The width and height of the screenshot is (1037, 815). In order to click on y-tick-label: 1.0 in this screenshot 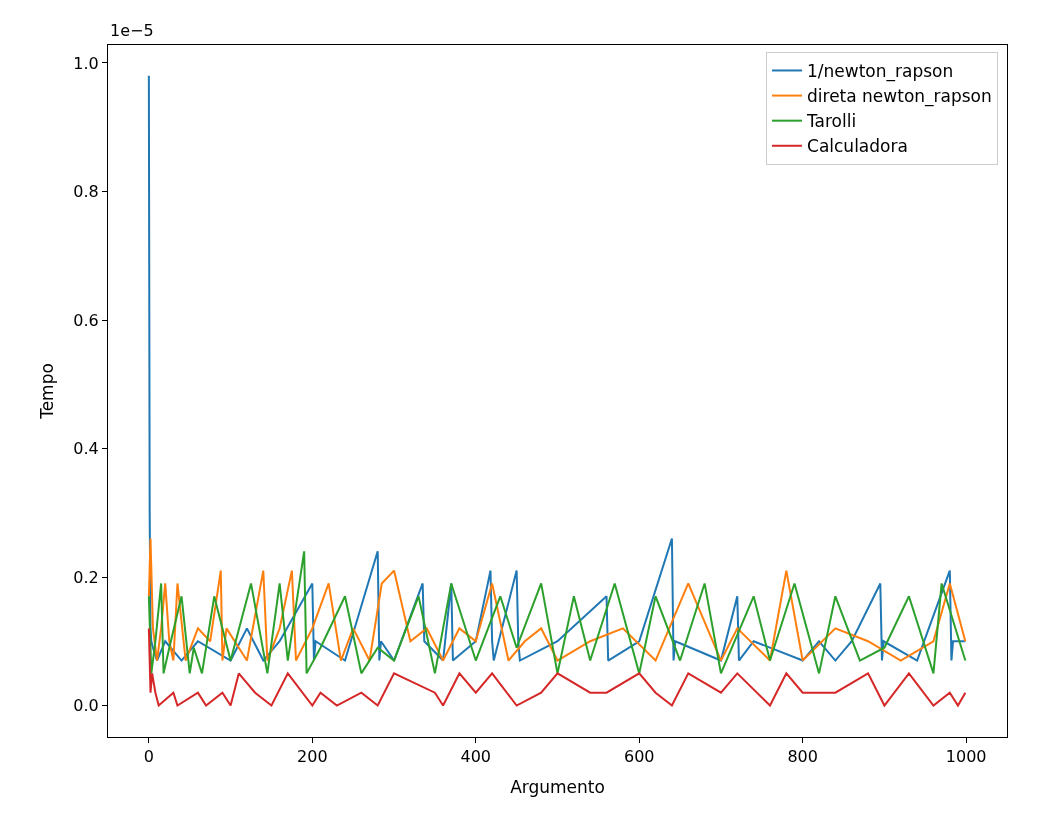, I will do `click(86, 63)`.